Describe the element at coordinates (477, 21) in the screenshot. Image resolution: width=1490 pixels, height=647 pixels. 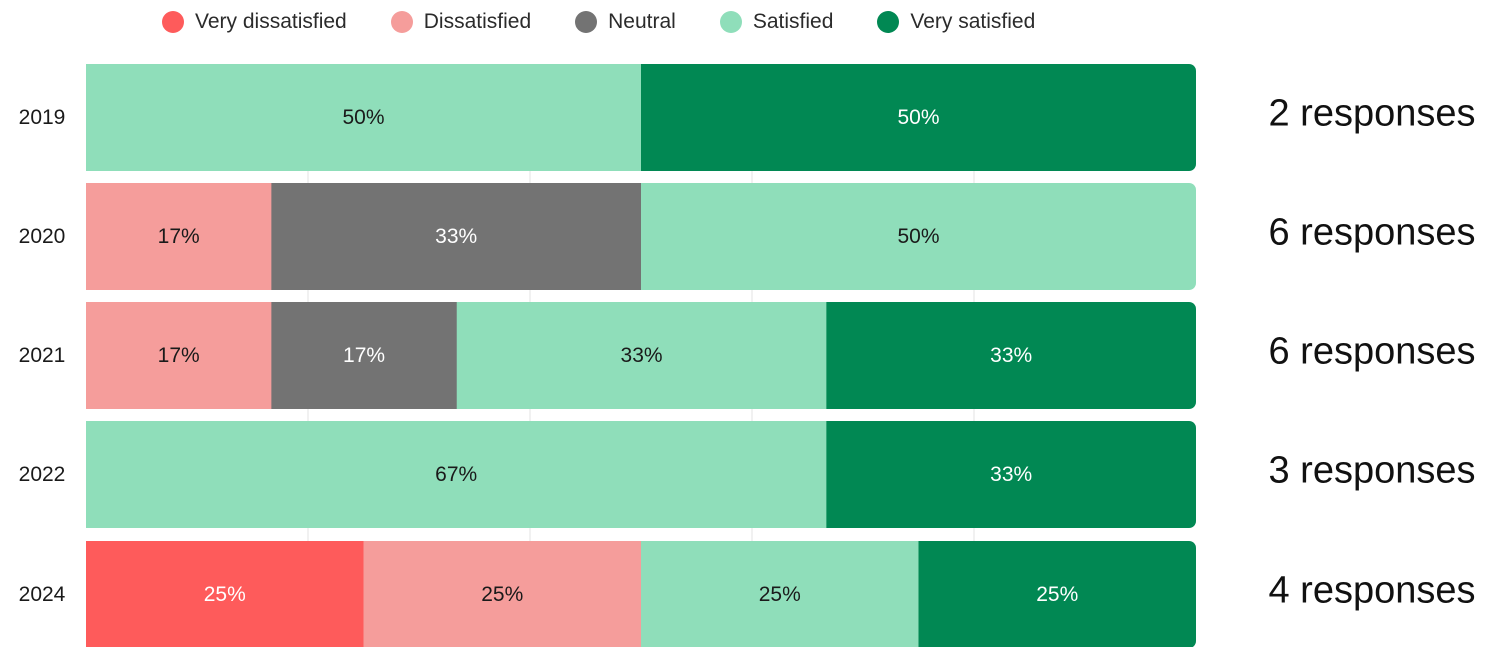
I see `legend-label: Dissatisfied` at that location.